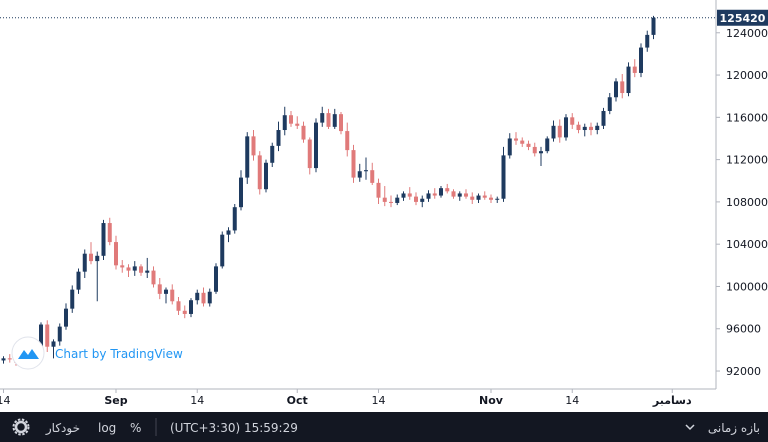  I want to click on settings-button, so click(21, 427).